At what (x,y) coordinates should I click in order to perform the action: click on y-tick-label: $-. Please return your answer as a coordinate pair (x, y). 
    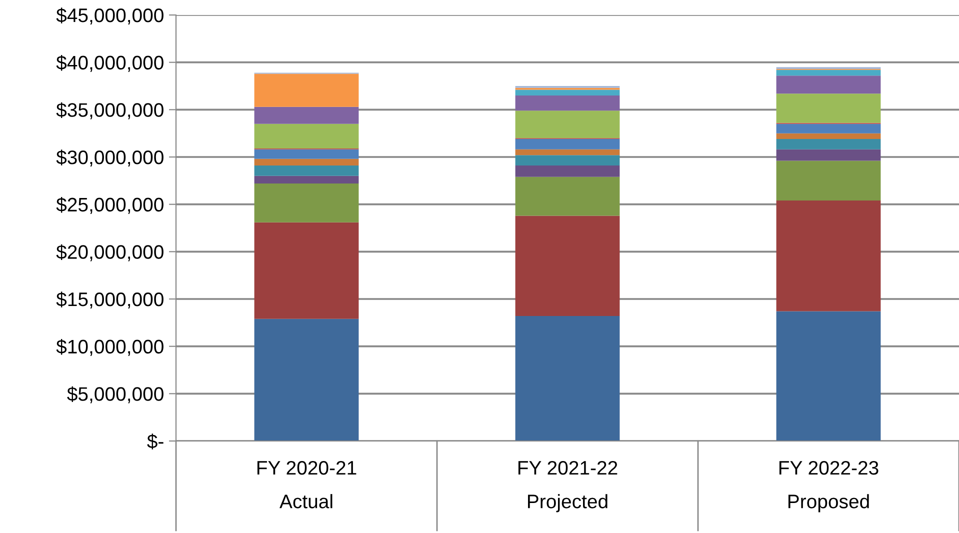
    Looking at the image, I should click on (155, 442).